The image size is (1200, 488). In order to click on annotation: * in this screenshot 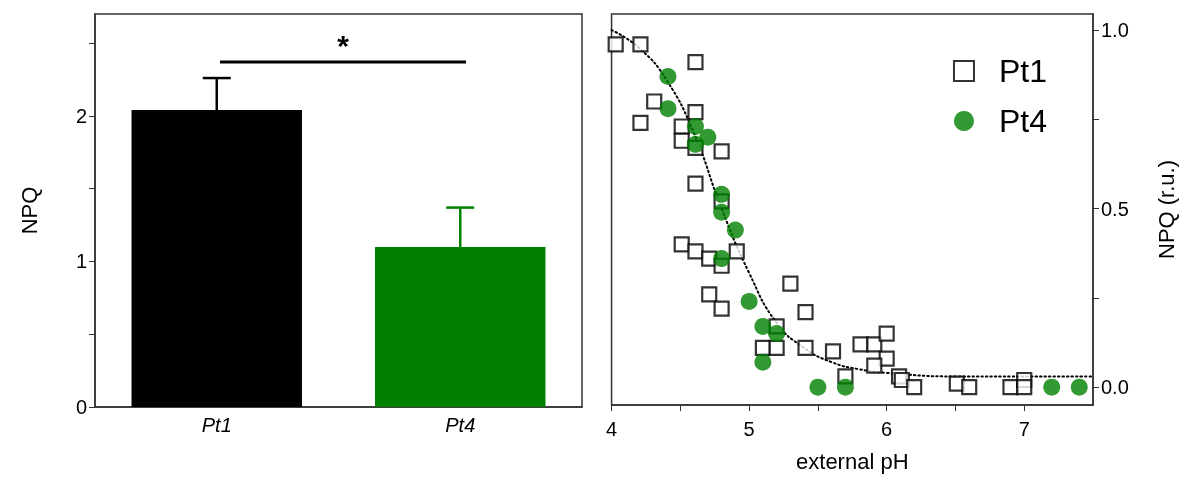, I will do `click(343, 45)`.